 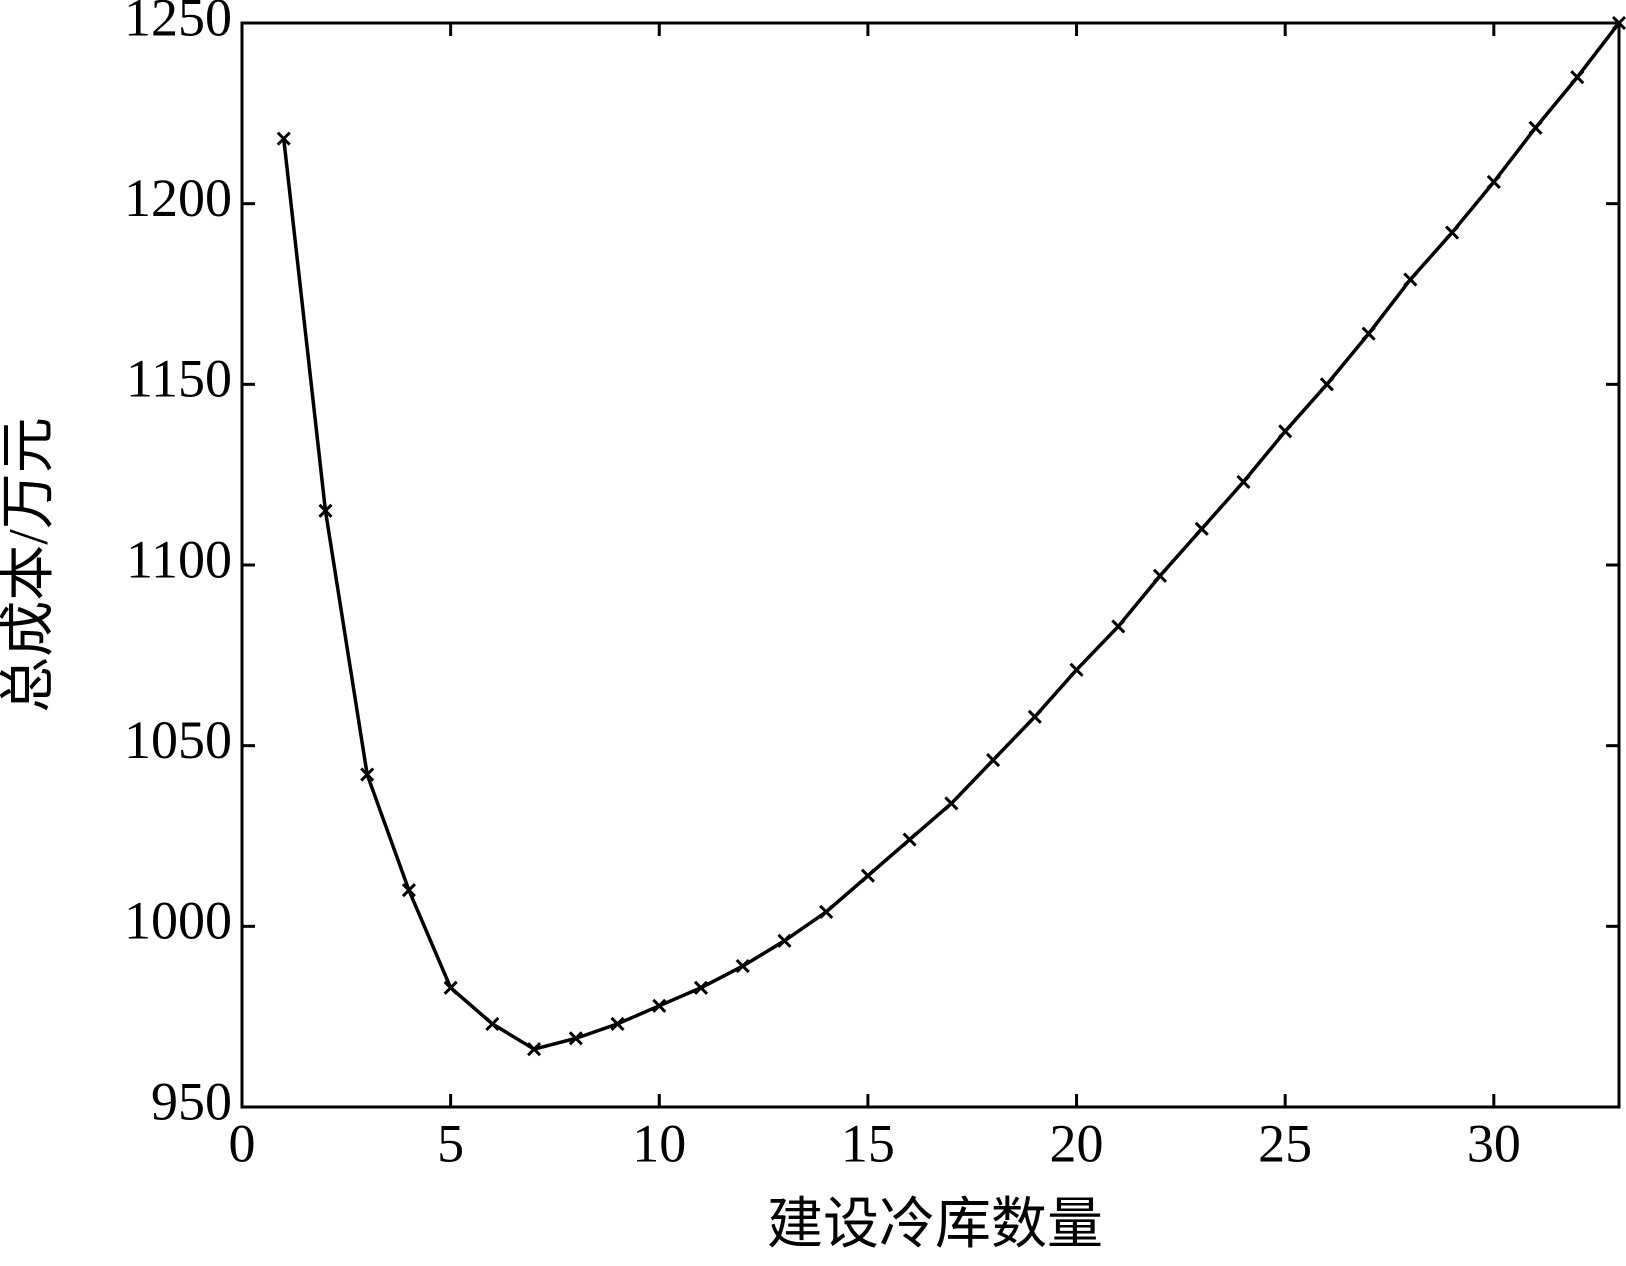 I want to click on x-tick-label: 5, so click(x=450, y=1143).